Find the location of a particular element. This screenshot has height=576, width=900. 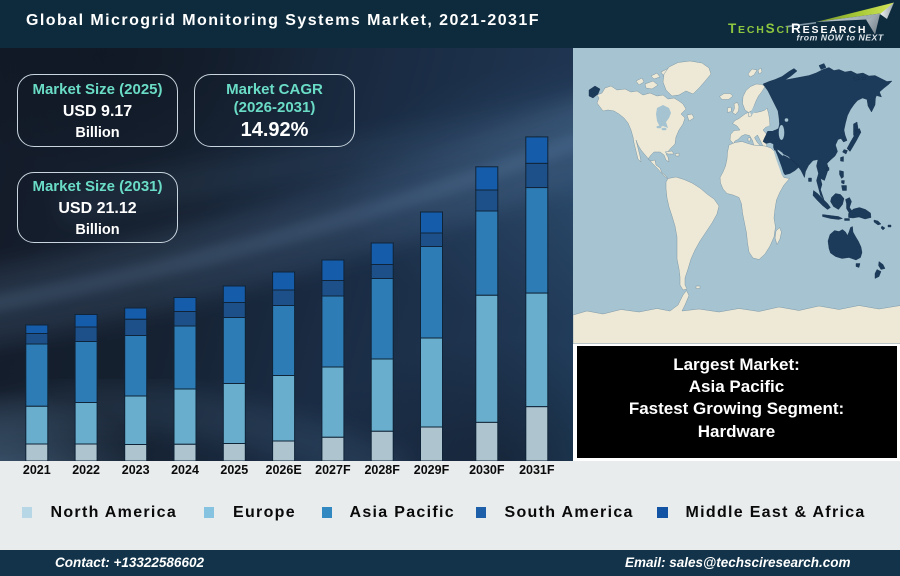

svg-text: RESEARCH is located at coordinates (829, 28).